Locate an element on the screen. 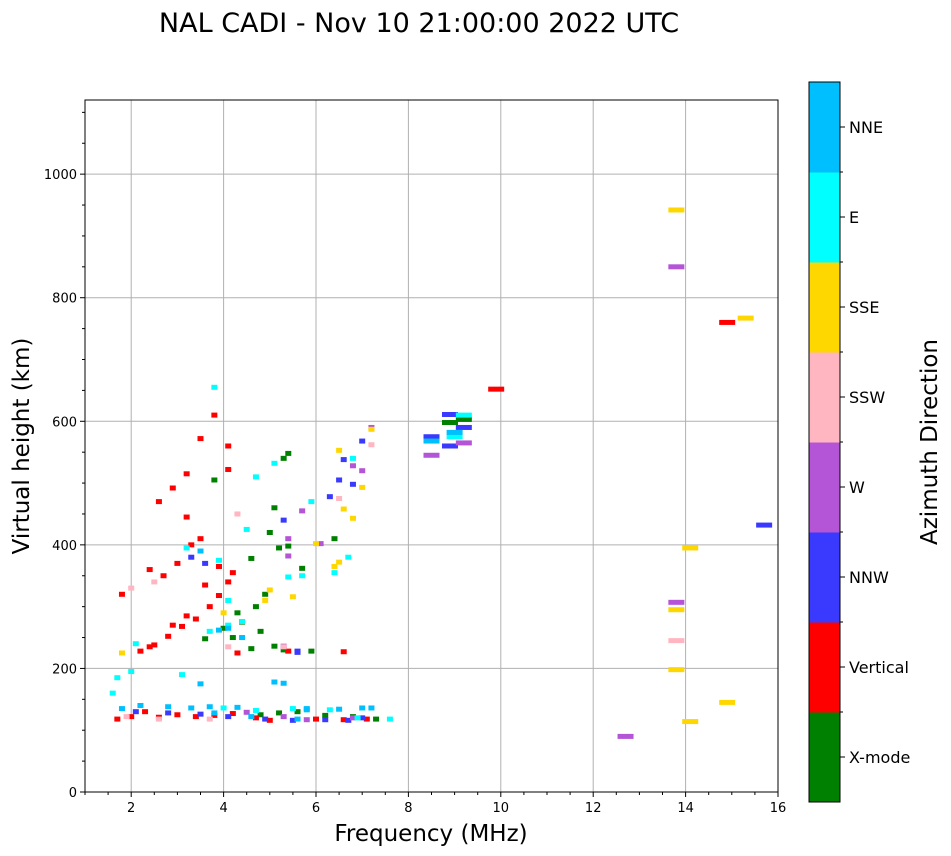 The width and height of the screenshot is (951, 856). x-tick-label: 8 is located at coordinates (408, 808).